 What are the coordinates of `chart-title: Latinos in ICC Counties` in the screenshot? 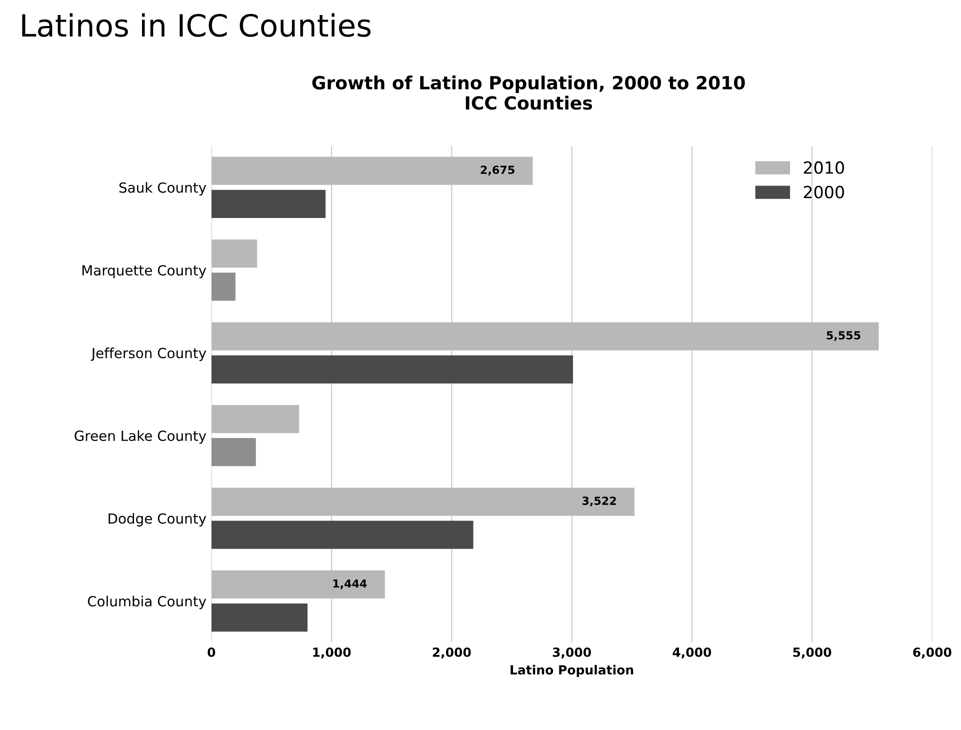 It's located at (196, 25).